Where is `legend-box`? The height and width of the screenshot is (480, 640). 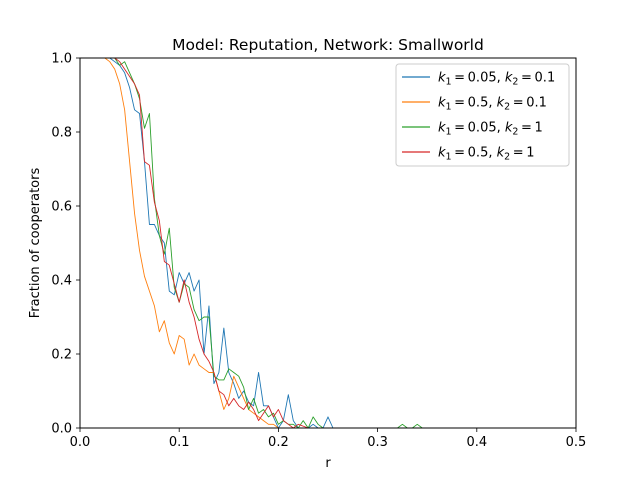 legend-box is located at coordinates (482, 115).